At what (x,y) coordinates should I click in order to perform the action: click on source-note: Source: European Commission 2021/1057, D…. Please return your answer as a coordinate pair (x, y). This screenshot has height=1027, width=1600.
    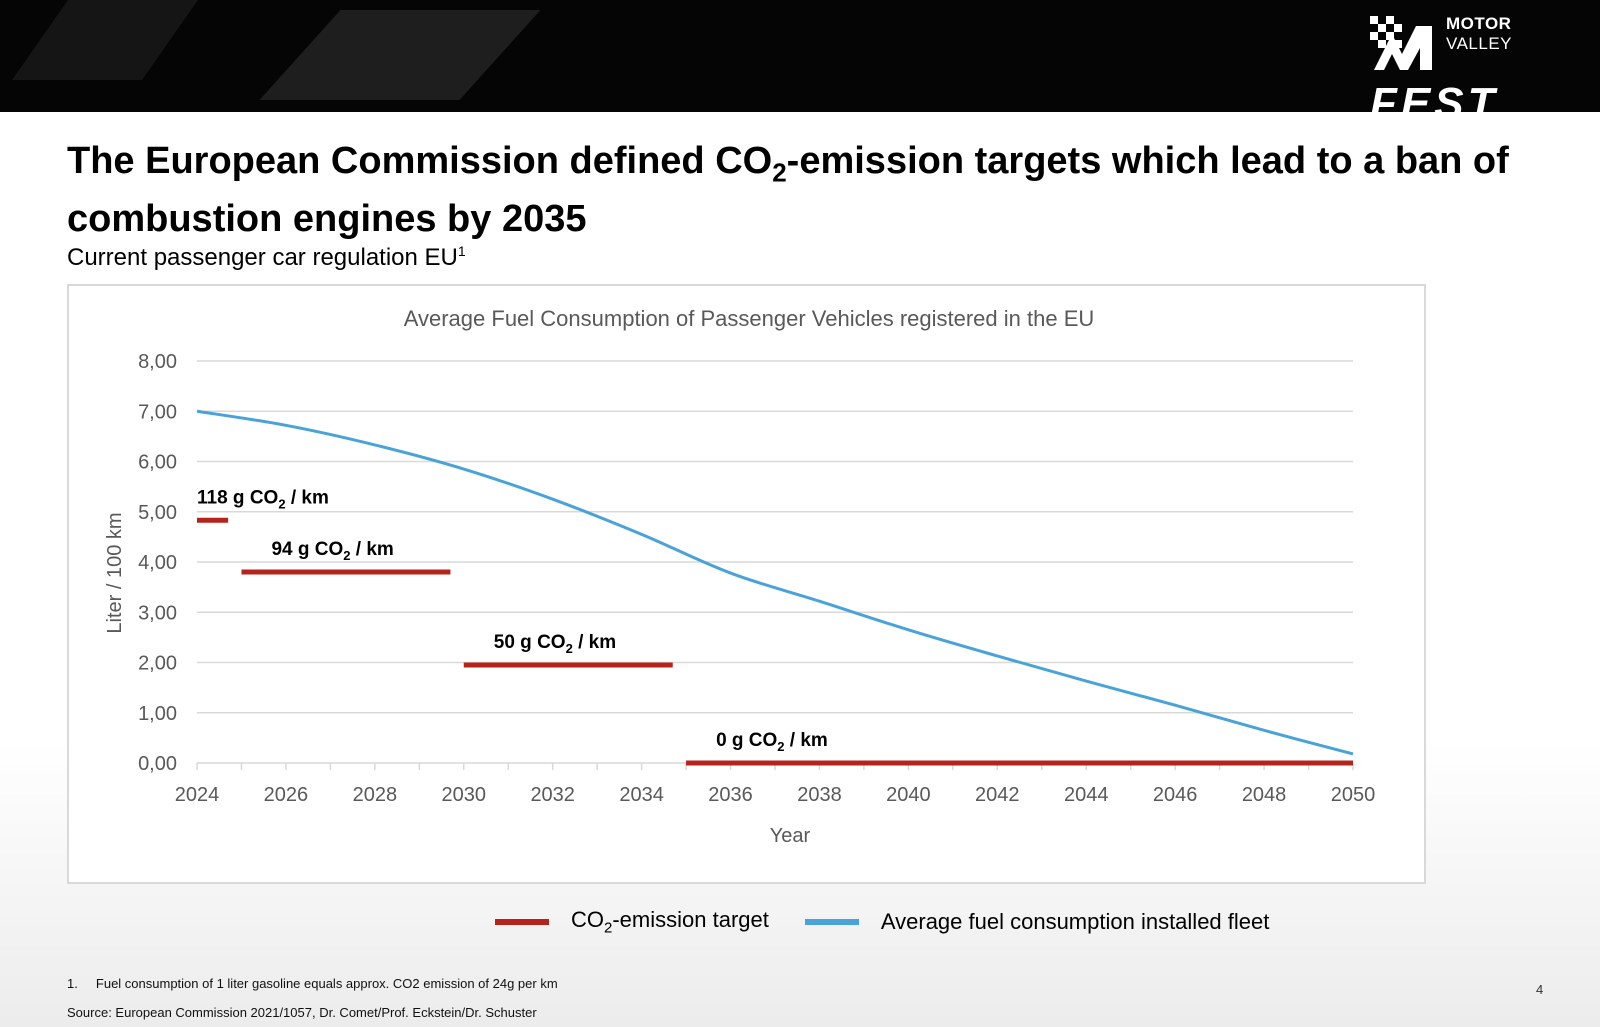
    Looking at the image, I should click on (302, 1012).